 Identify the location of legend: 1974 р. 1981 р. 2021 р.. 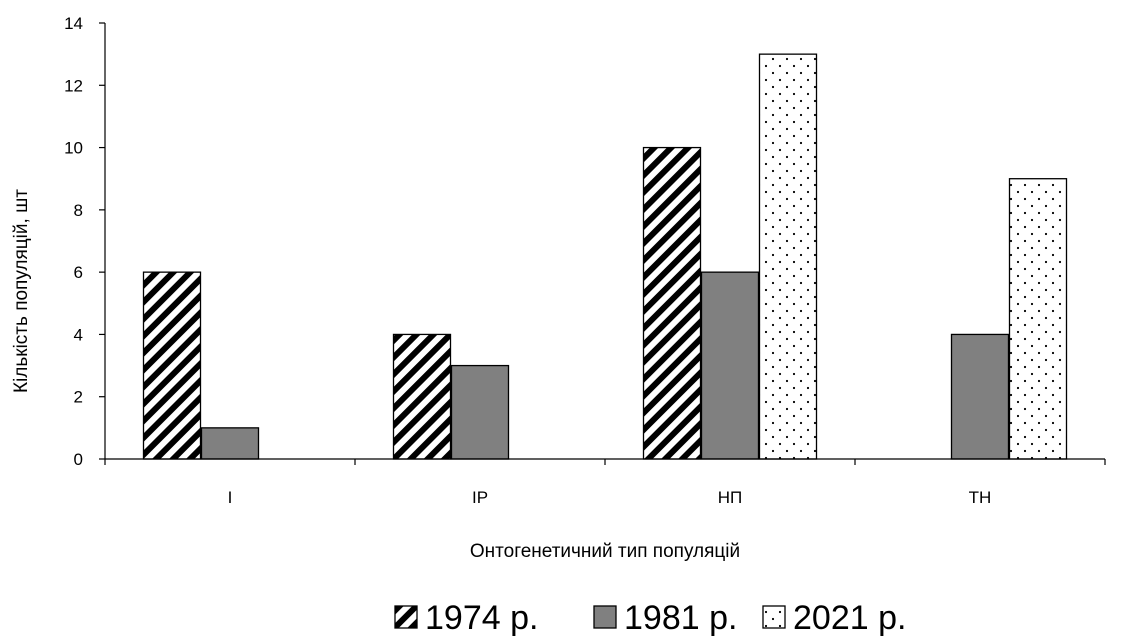
(650, 618).